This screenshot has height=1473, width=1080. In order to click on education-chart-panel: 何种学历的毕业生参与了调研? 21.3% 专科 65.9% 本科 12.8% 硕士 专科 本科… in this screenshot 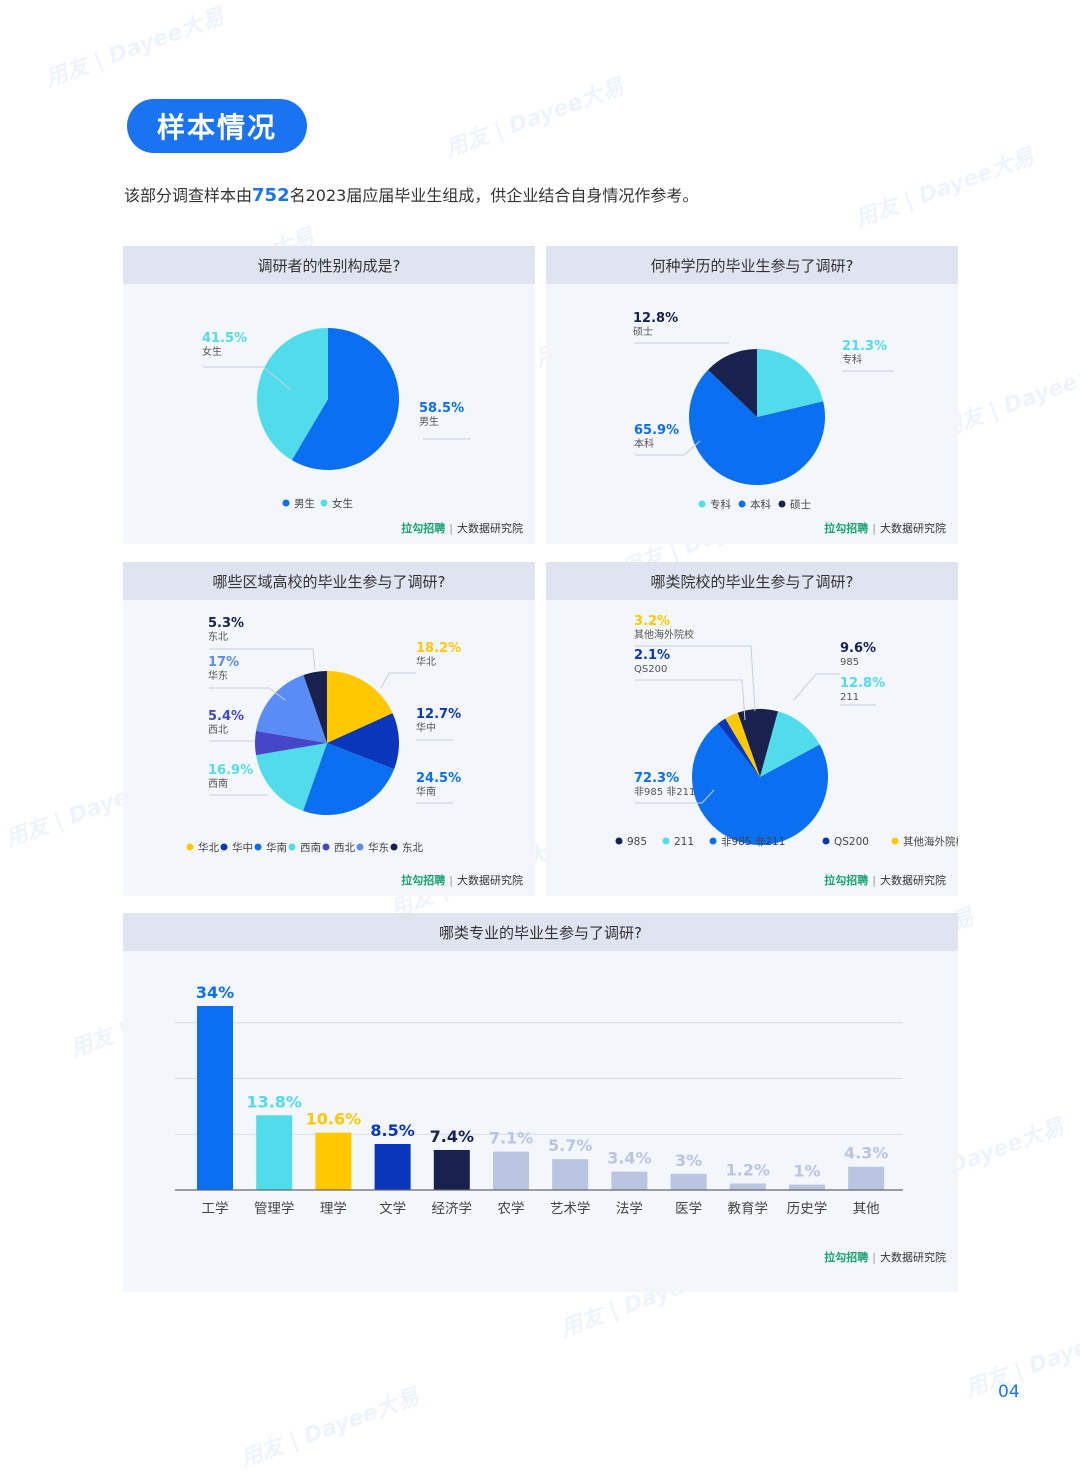, I will do `click(752, 395)`.